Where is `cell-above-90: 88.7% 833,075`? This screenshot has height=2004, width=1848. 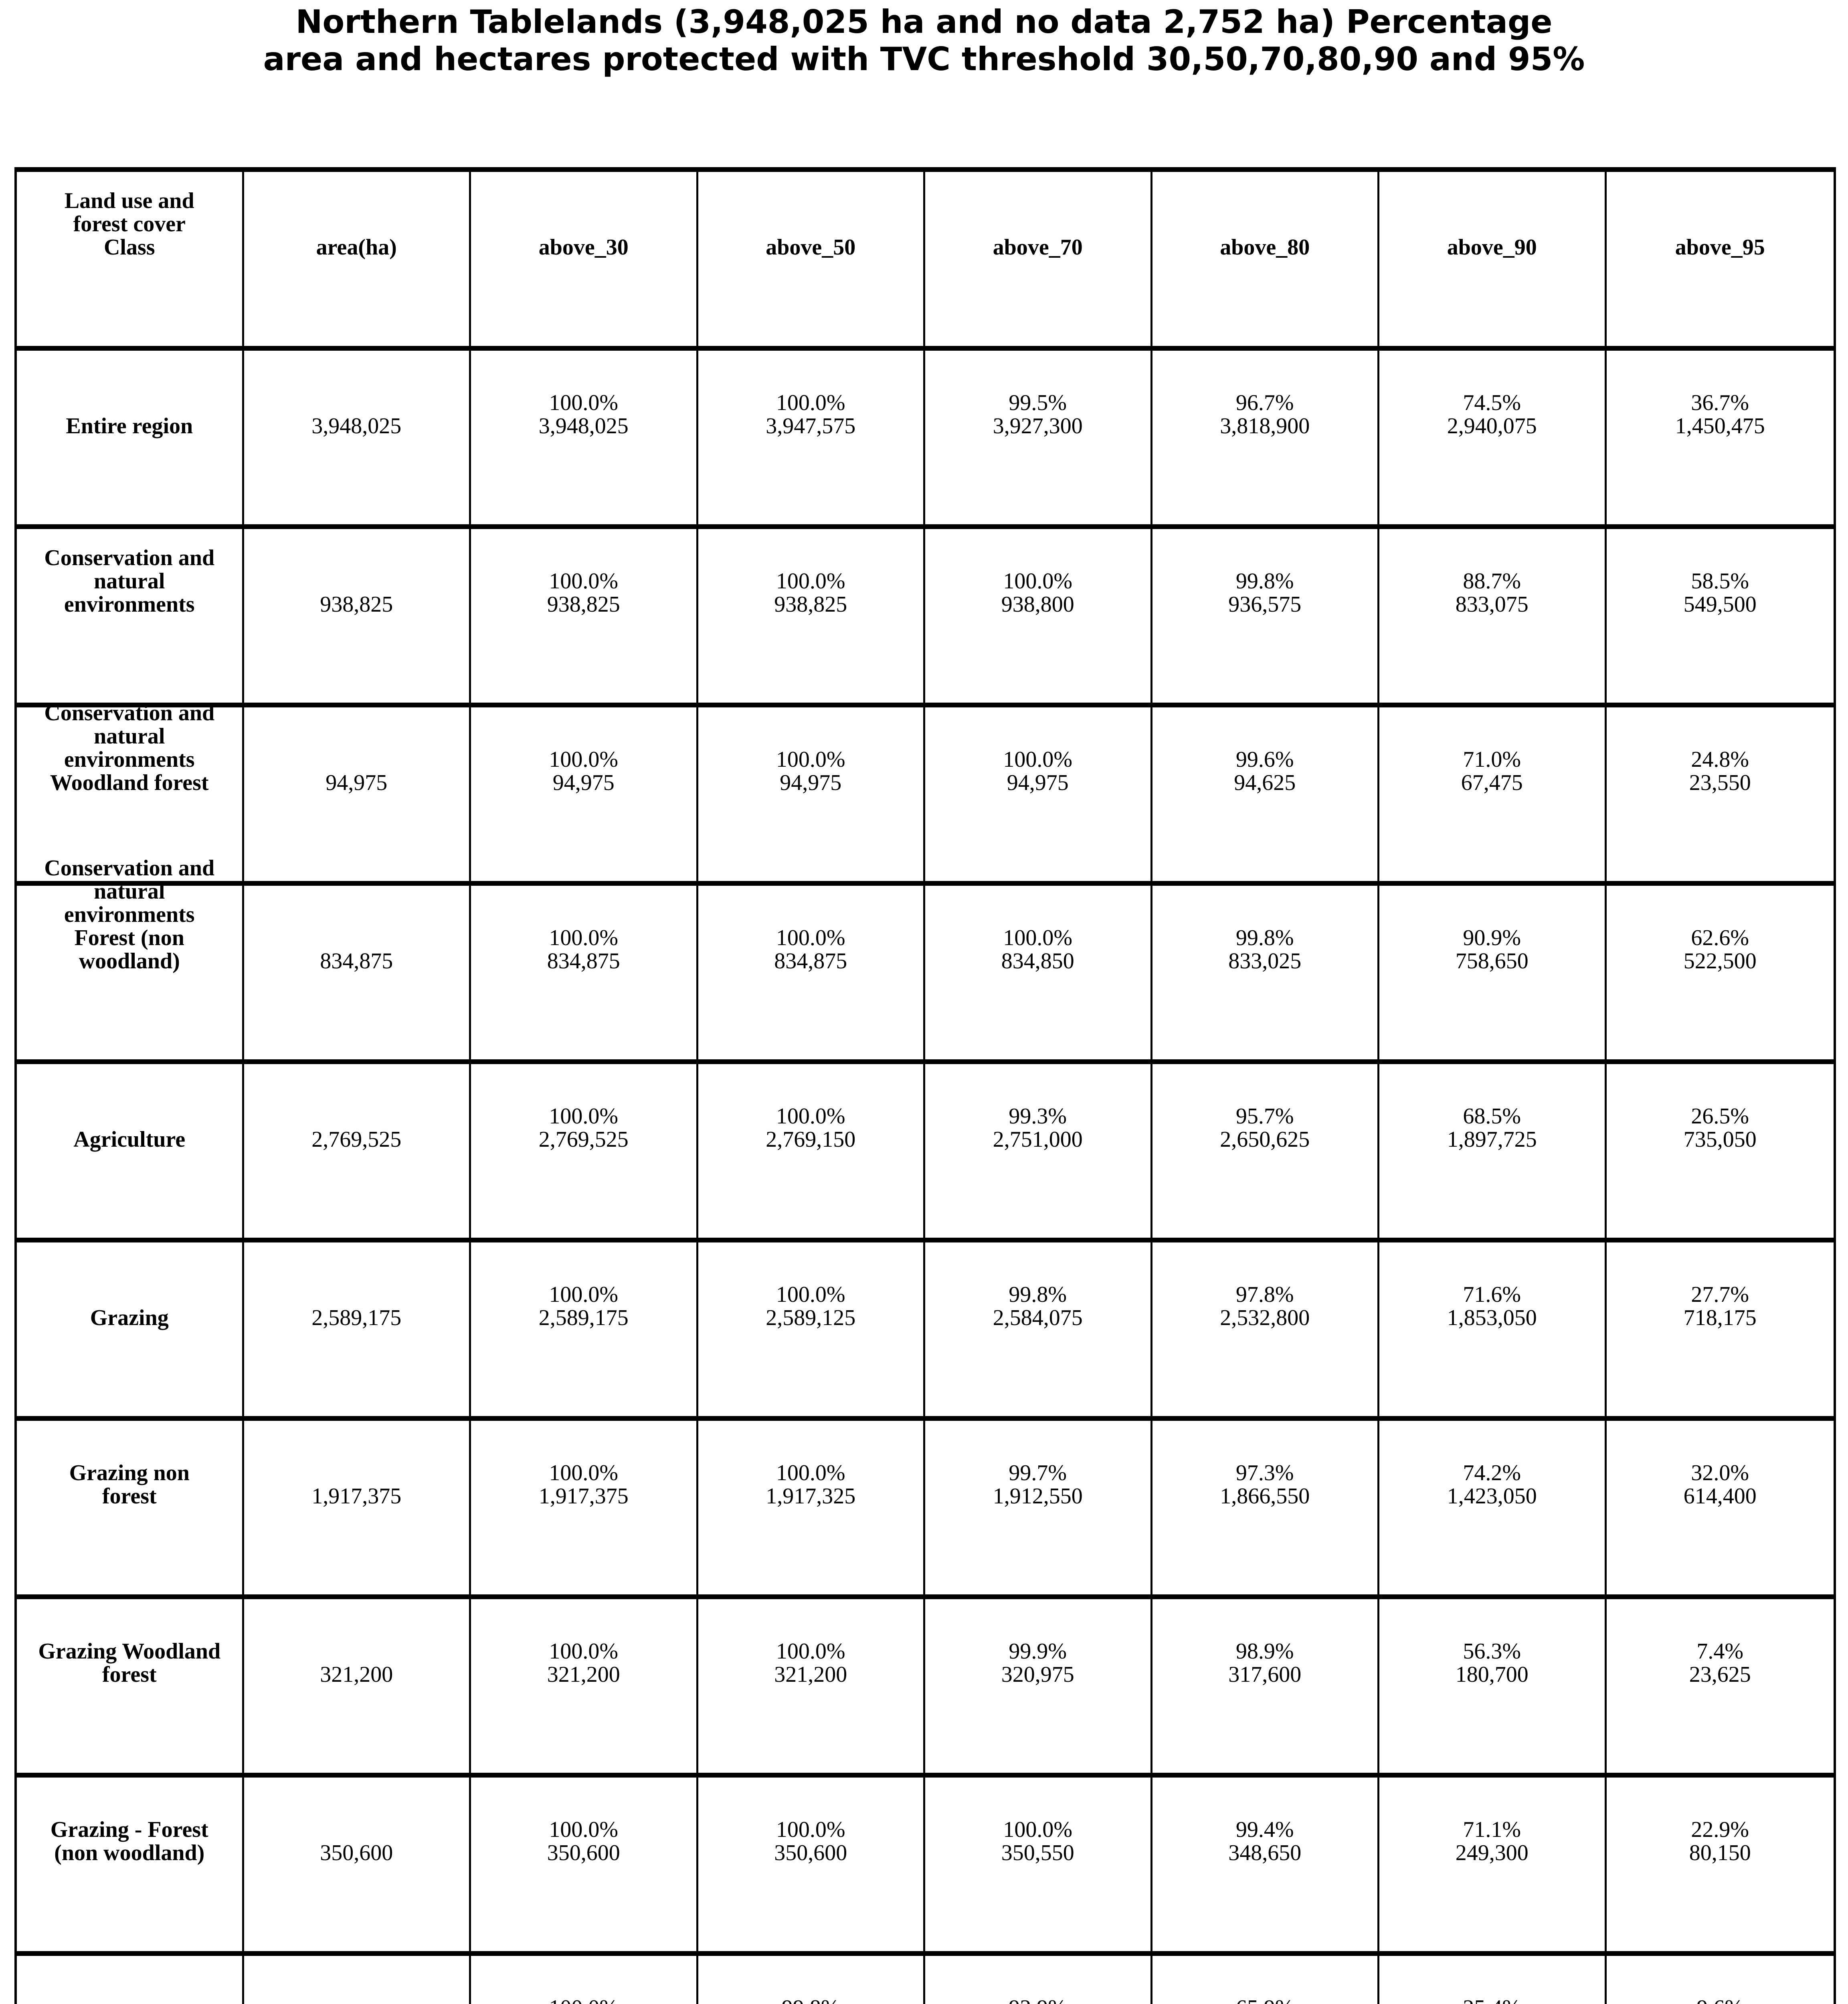
cell-above-90: 88.7% 833,075 is located at coordinates (1493, 618).